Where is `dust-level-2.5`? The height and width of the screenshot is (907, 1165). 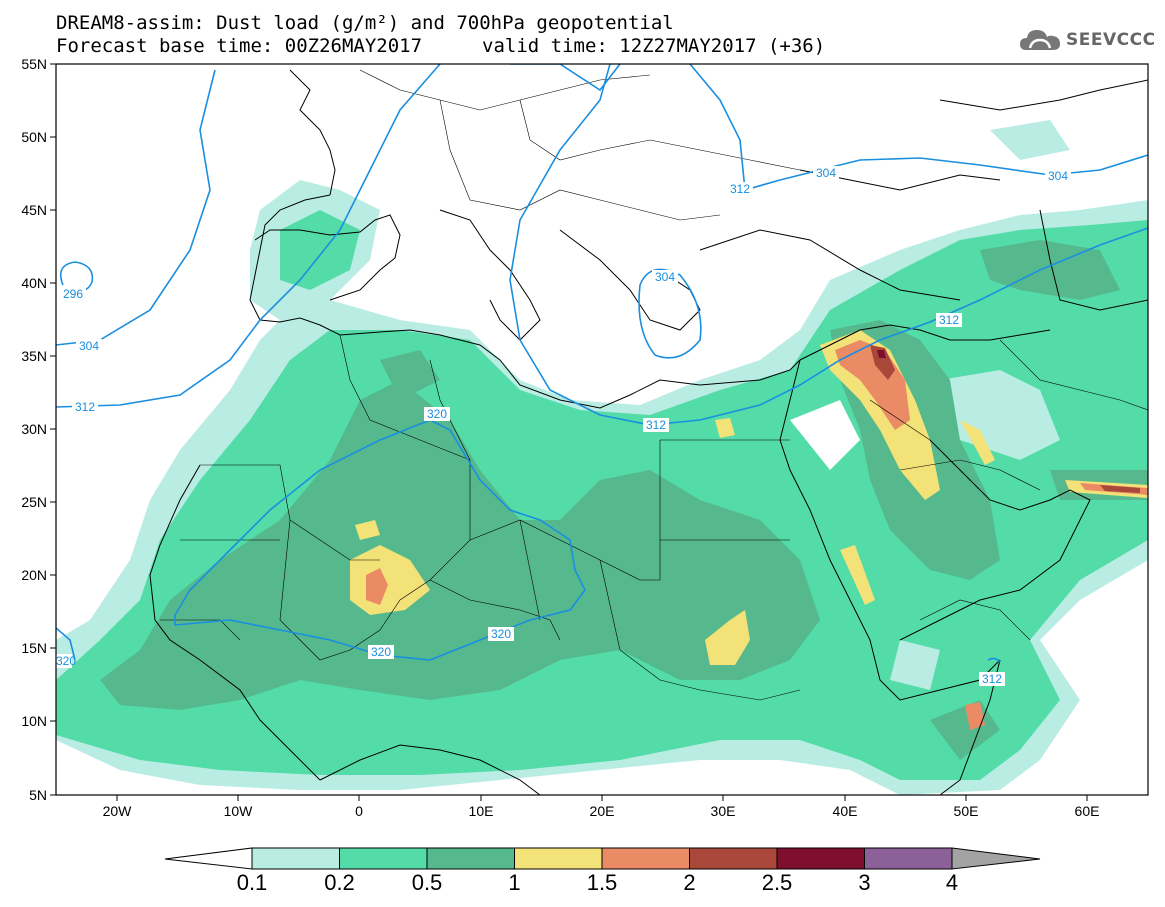
dust-level-2.5 is located at coordinates (881, 354).